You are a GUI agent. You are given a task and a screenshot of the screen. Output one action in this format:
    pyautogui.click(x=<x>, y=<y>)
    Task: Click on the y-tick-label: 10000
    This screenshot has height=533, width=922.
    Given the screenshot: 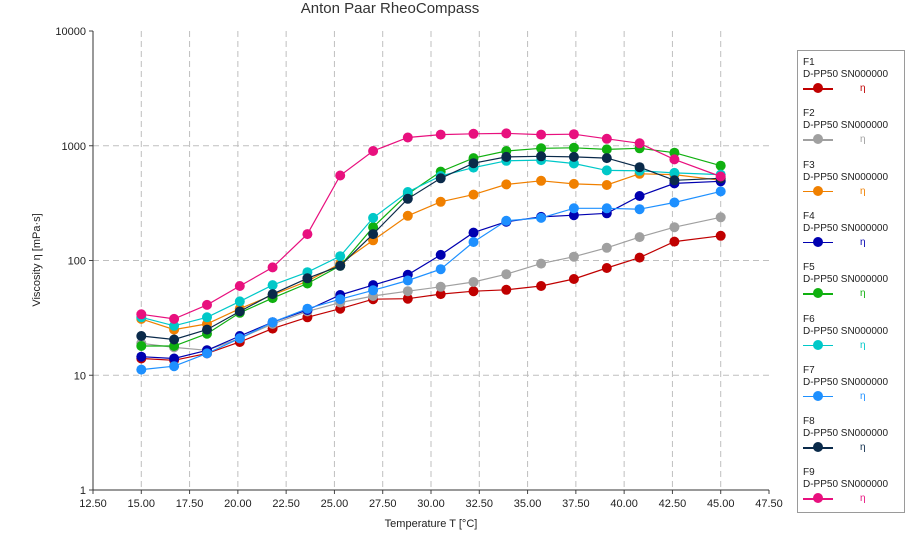 What is the action you would take?
    pyautogui.click(x=70, y=32)
    